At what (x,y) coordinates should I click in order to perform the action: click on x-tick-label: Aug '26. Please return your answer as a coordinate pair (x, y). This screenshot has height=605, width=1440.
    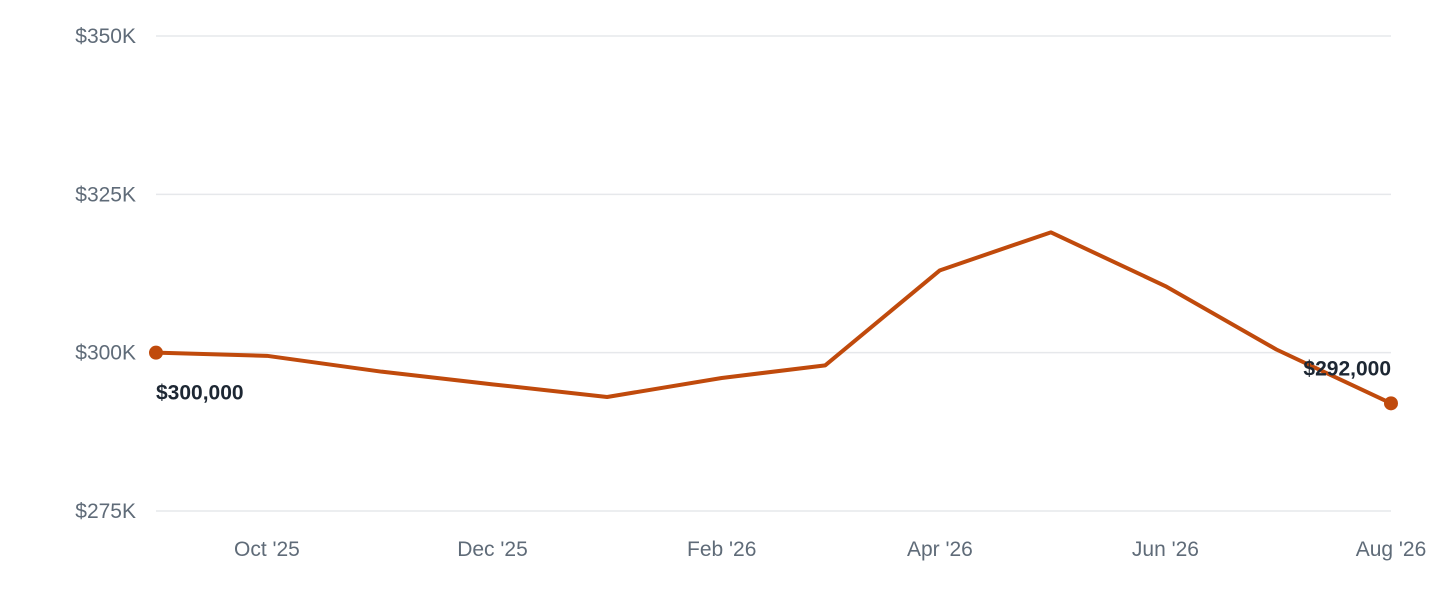
    Looking at the image, I should click on (1391, 549).